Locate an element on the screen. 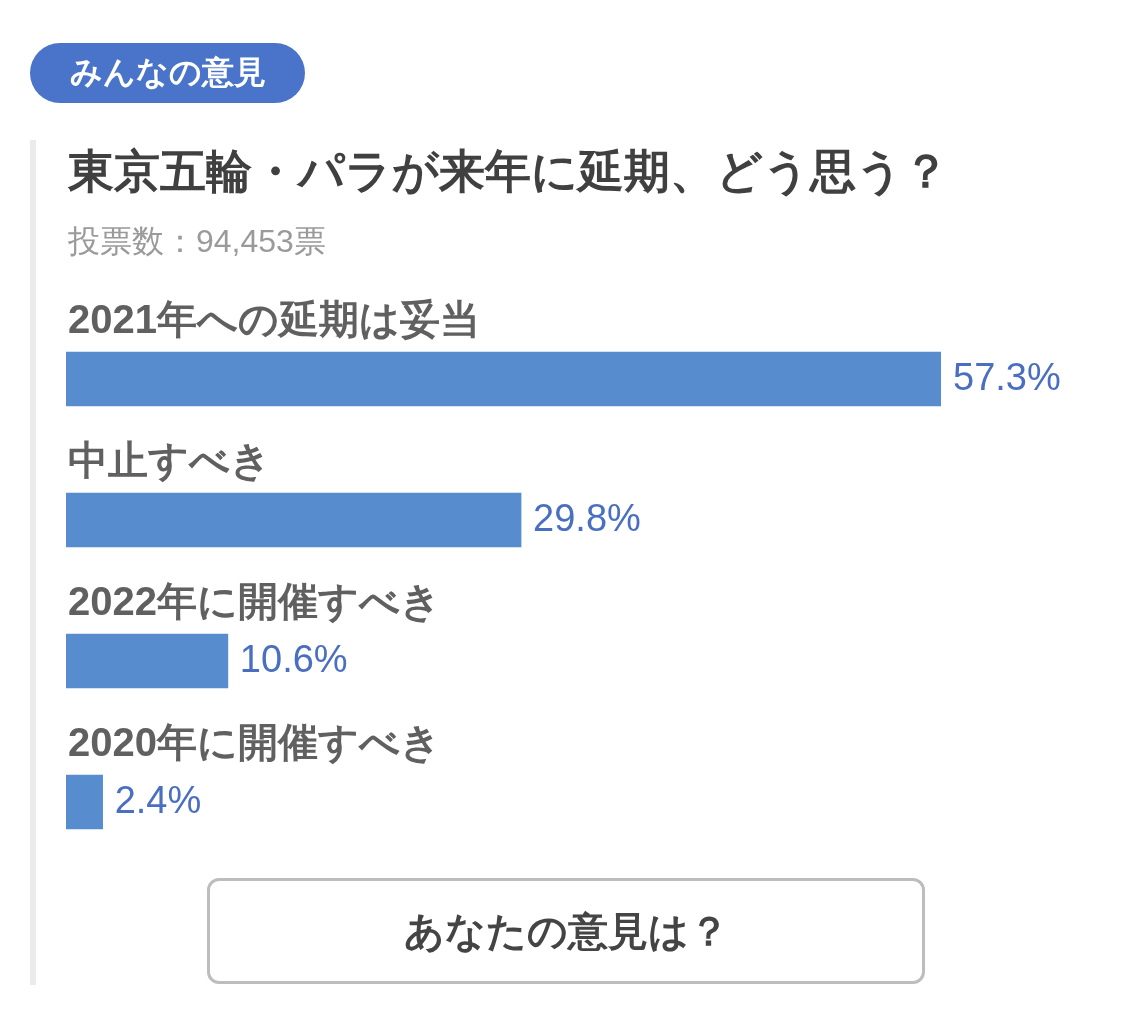 This screenshot has height=1025, width=1125. chart-title: 東京五輪・パラが来年に延期、どう思う？ is located at coordinates (508, 171).